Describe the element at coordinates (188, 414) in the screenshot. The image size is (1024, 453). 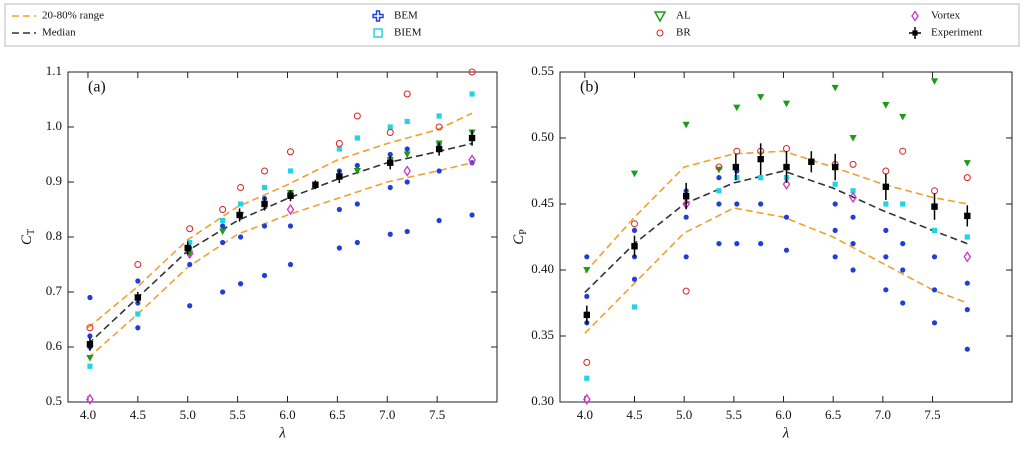
I see `x-tick-label: 5.0` at that location.